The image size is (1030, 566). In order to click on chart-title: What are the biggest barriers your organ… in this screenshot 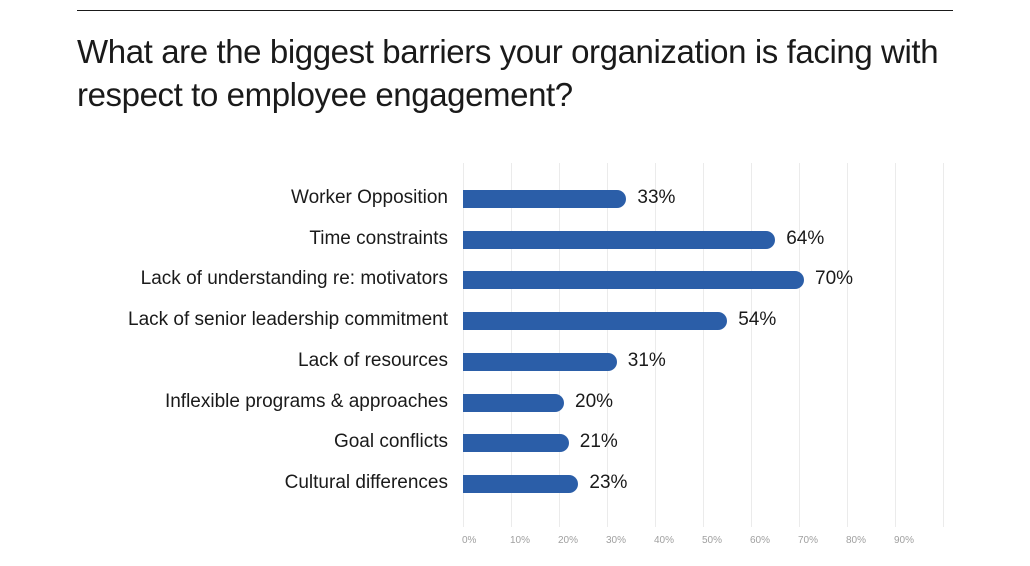, I will do `click(508, 73)`.